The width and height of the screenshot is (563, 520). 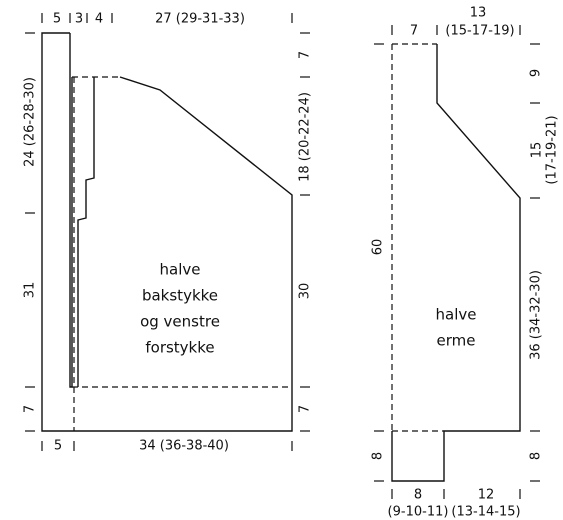 I want to click on dim-label: 13, so click(x=478, y=13).